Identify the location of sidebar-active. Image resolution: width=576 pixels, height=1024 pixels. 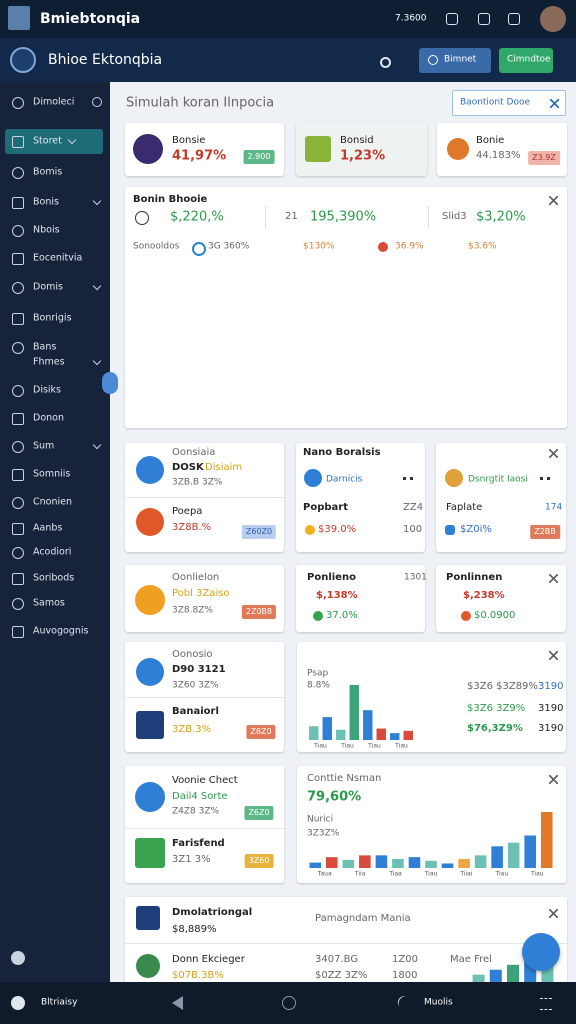
(54, 141).